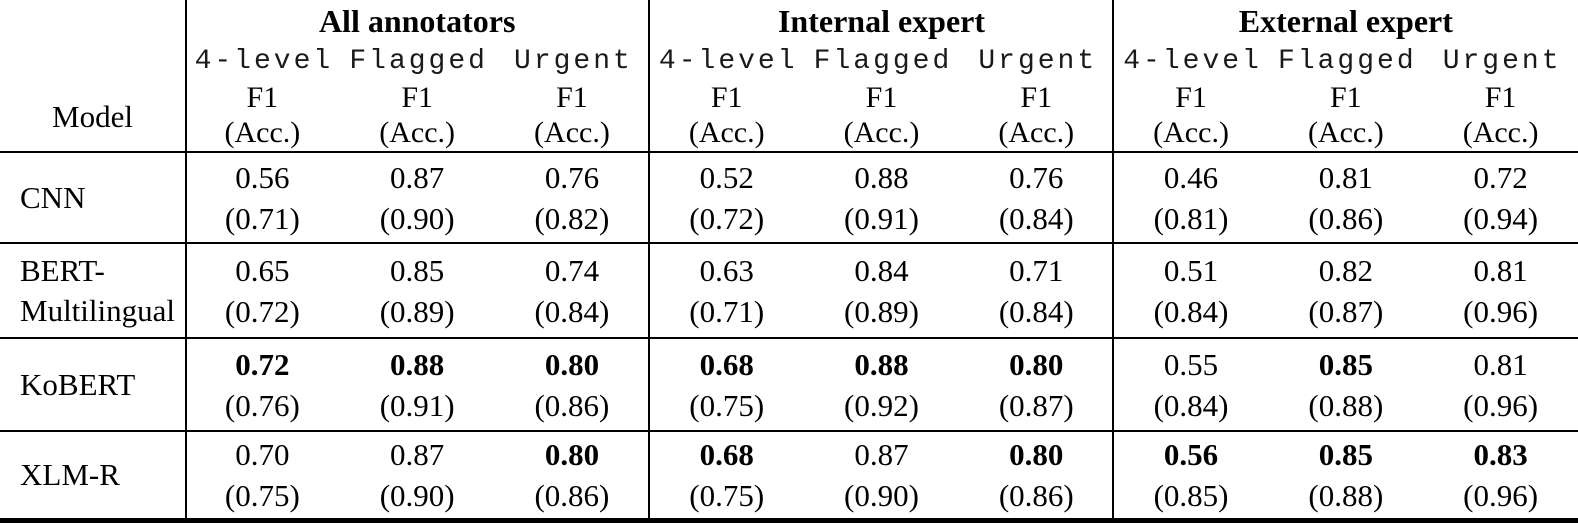 The height and width of the screenshot is (523, 1578). What do you see at coordinates (1036, 384) in the screenshot?
I see `metric-cell: 0.80 (0.87)` at bounding box center [1036, 384].